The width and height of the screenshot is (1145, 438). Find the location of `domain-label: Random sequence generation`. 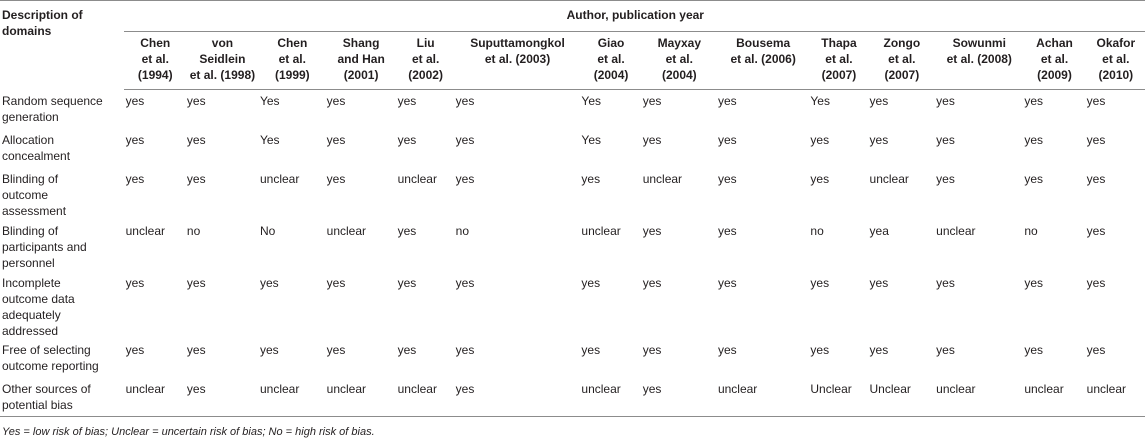

domain-label: Random sequence generation is located at coordinates (52, 108).